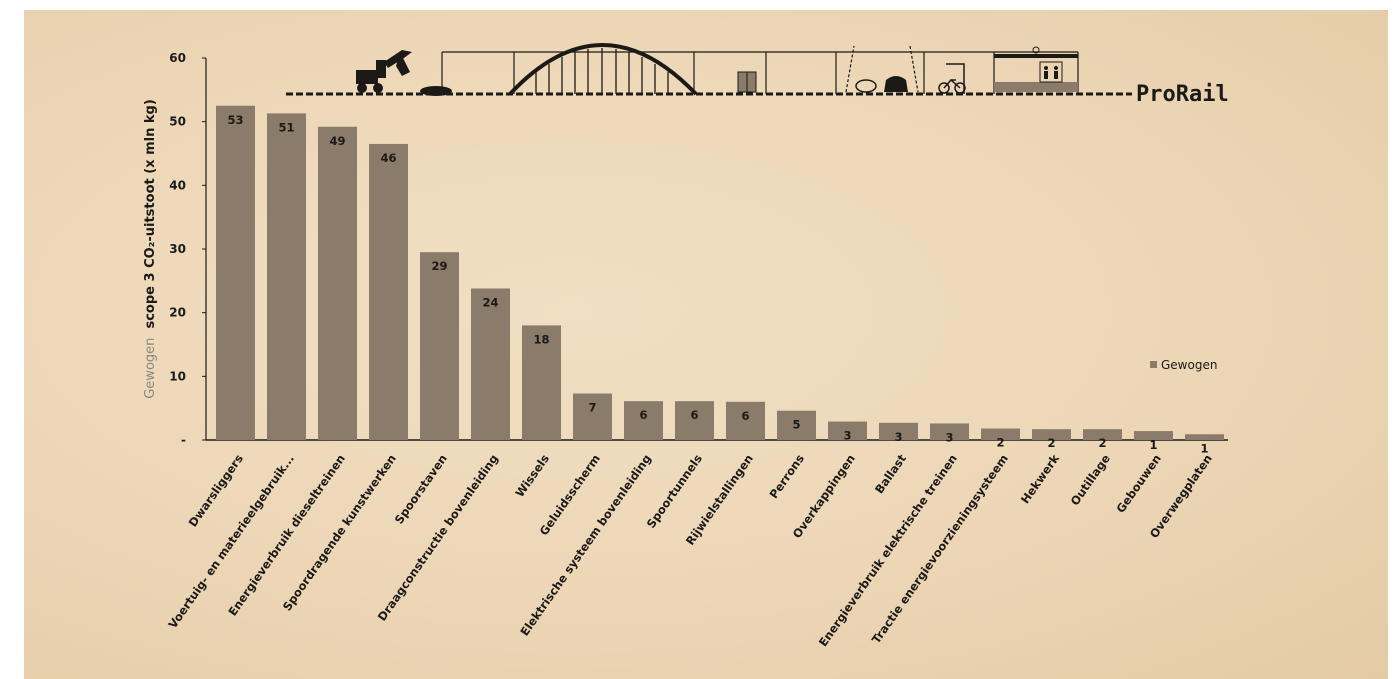 The height and width of the screenshot is (679, 1398). Describe the element at coordinates (1040, 478) in the screenshot. I see `category-label: Hekwerk` at that location.